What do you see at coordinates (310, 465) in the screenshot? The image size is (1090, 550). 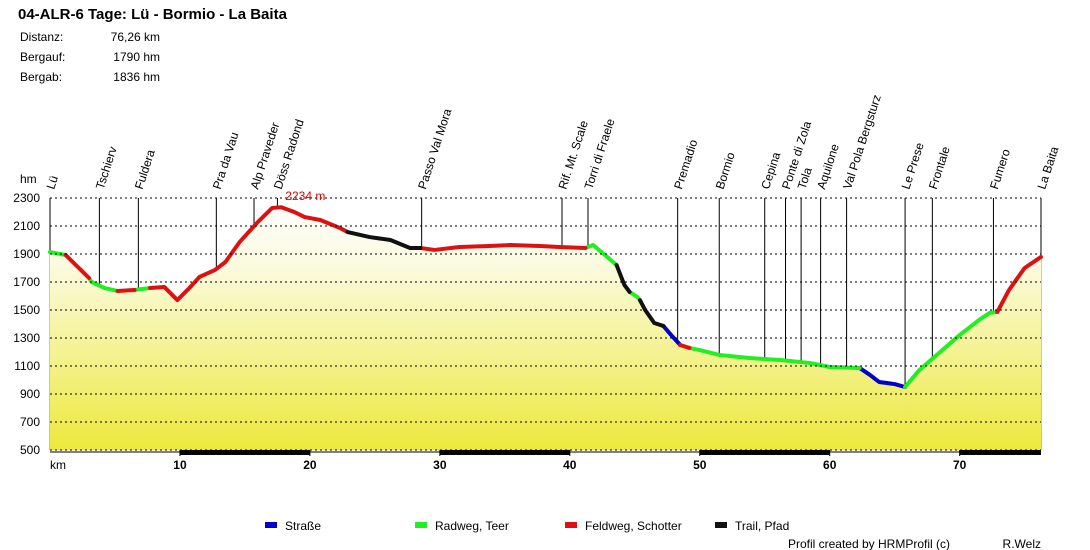 I see `x-tick-label: 20` at bounding box center [310, 465].